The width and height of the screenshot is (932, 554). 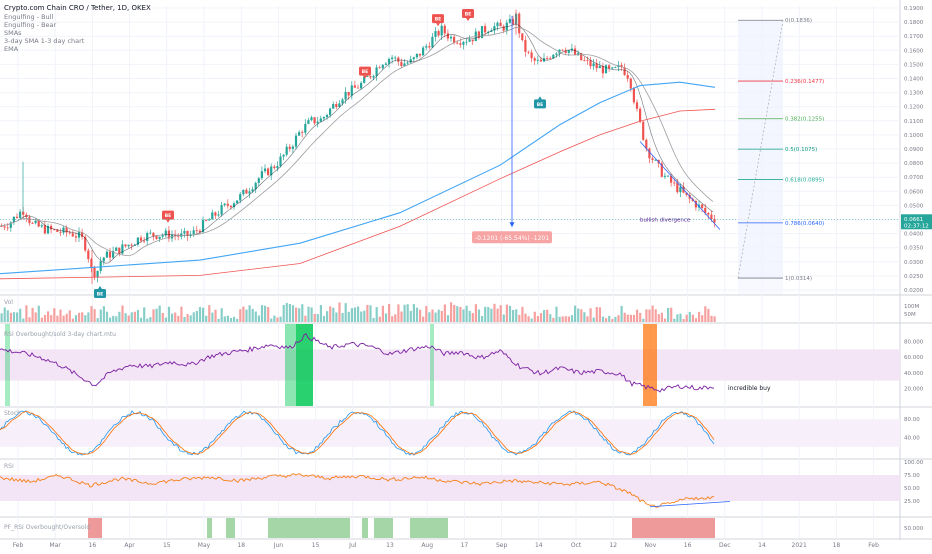 What do you see at coordinates (804, 224) in the screenshot?
I see `fib-level-label: 0.786(0.0640)` at bounding box center [804, 224].